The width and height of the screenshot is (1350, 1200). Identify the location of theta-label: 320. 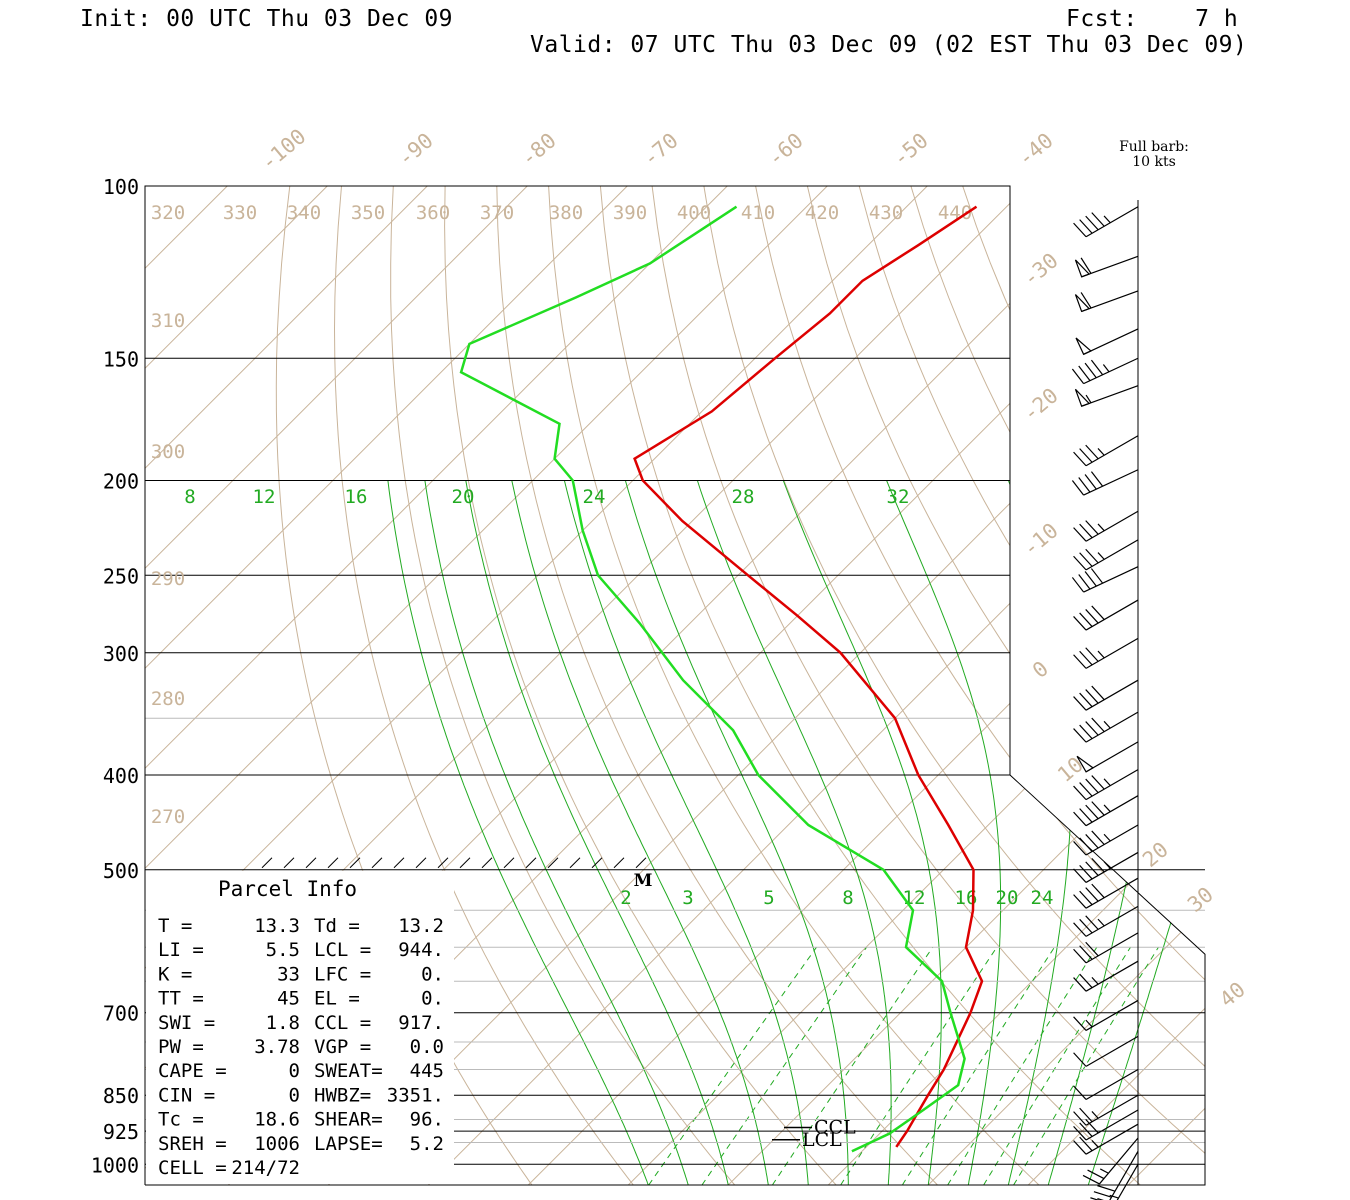
(168, 213).